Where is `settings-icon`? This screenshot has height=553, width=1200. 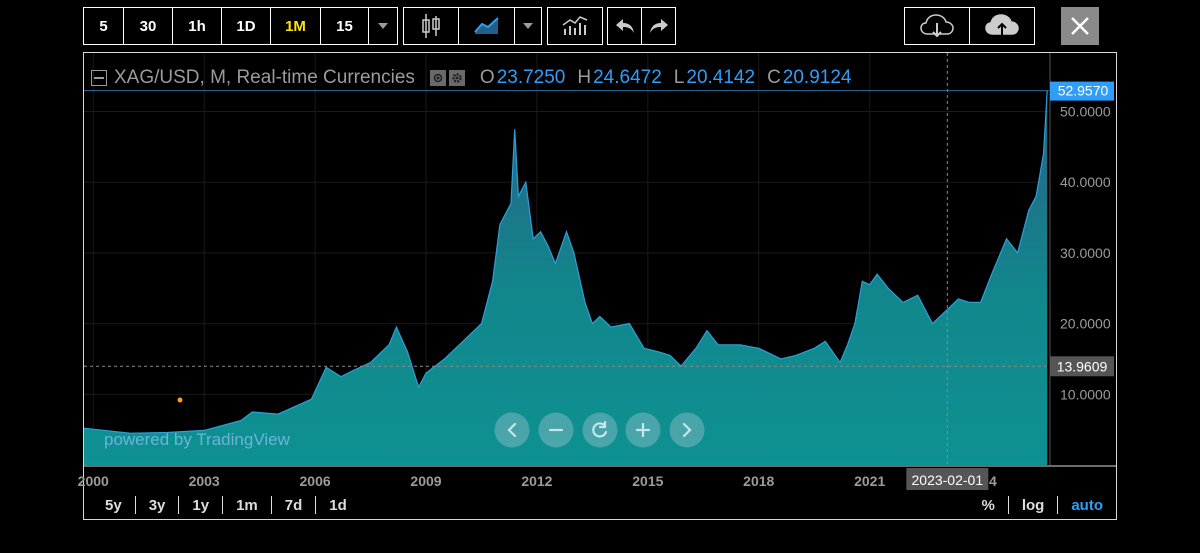 settings-icon is located at coordinates (456, 78).